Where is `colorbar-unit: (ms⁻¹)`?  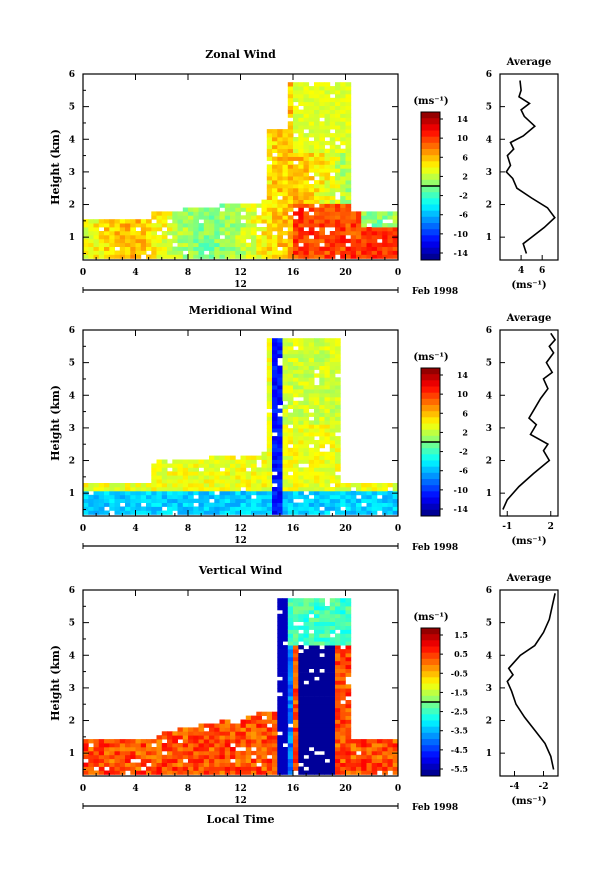 colorbar-unit: (ms⁻¹) is located at coordinates (430, 357).